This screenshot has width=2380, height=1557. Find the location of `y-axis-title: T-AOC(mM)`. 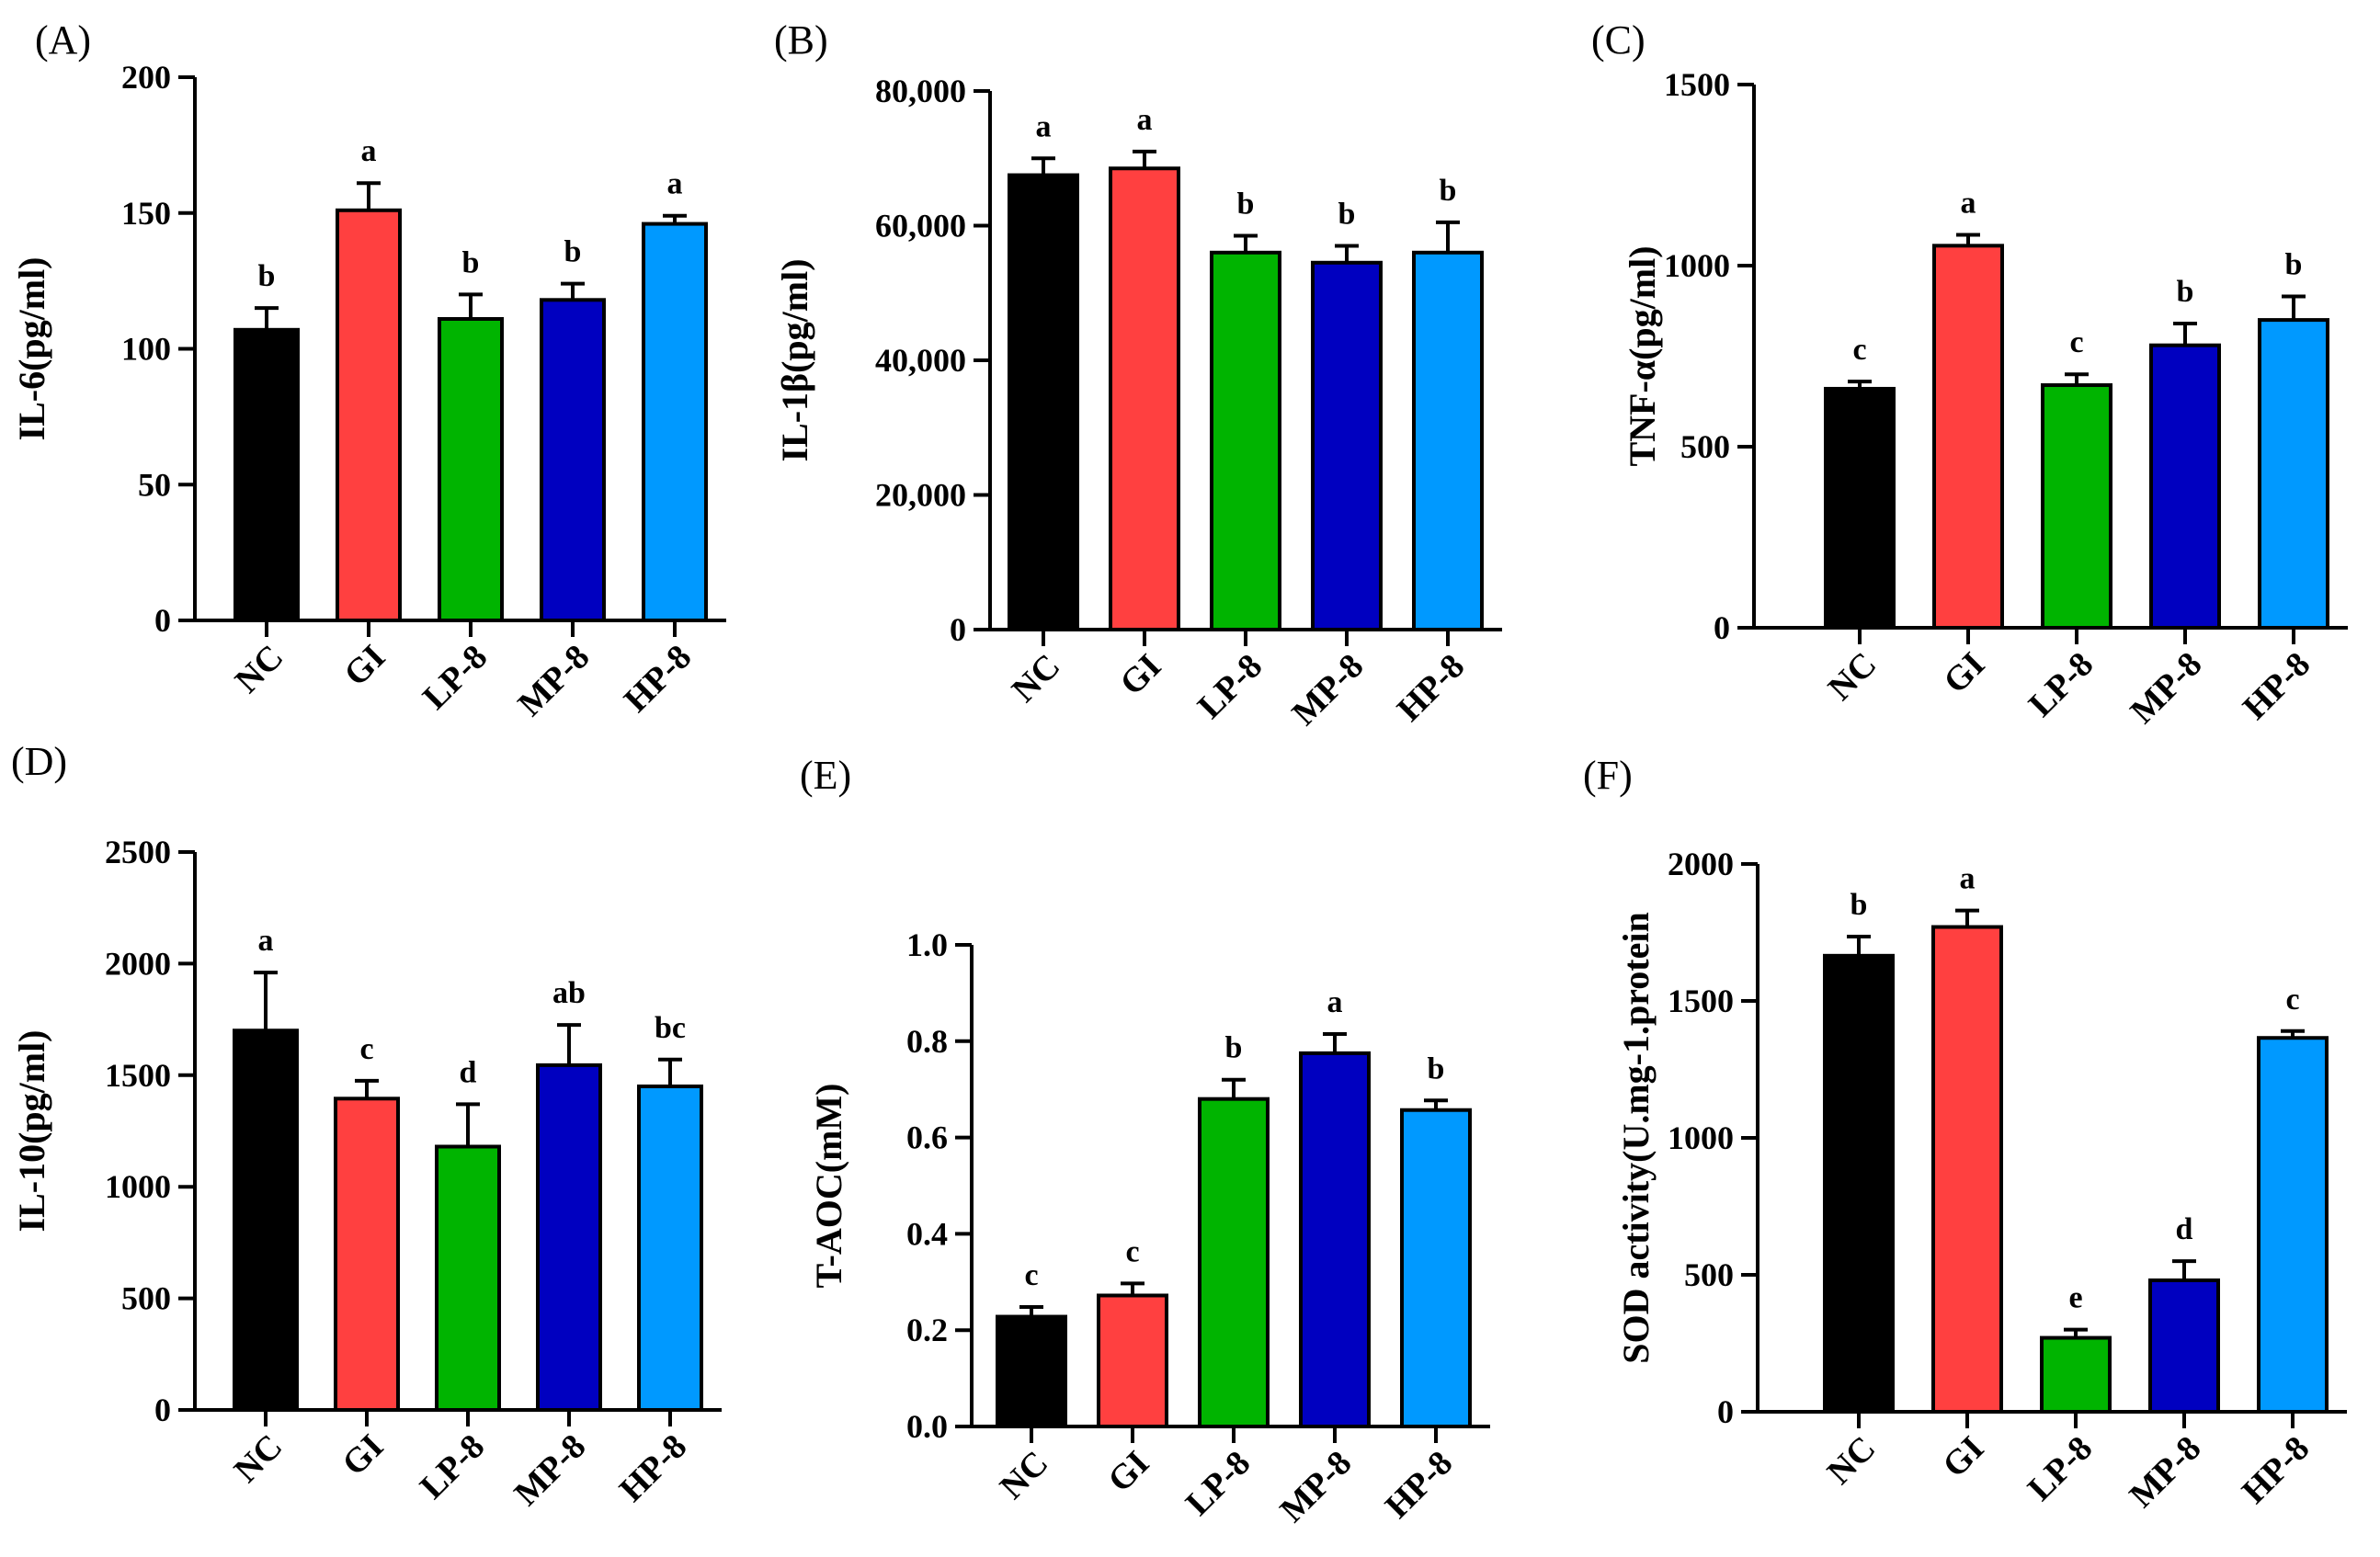

y-axis-title: T-AOC(mM) is located at coordinates (828, 1186).